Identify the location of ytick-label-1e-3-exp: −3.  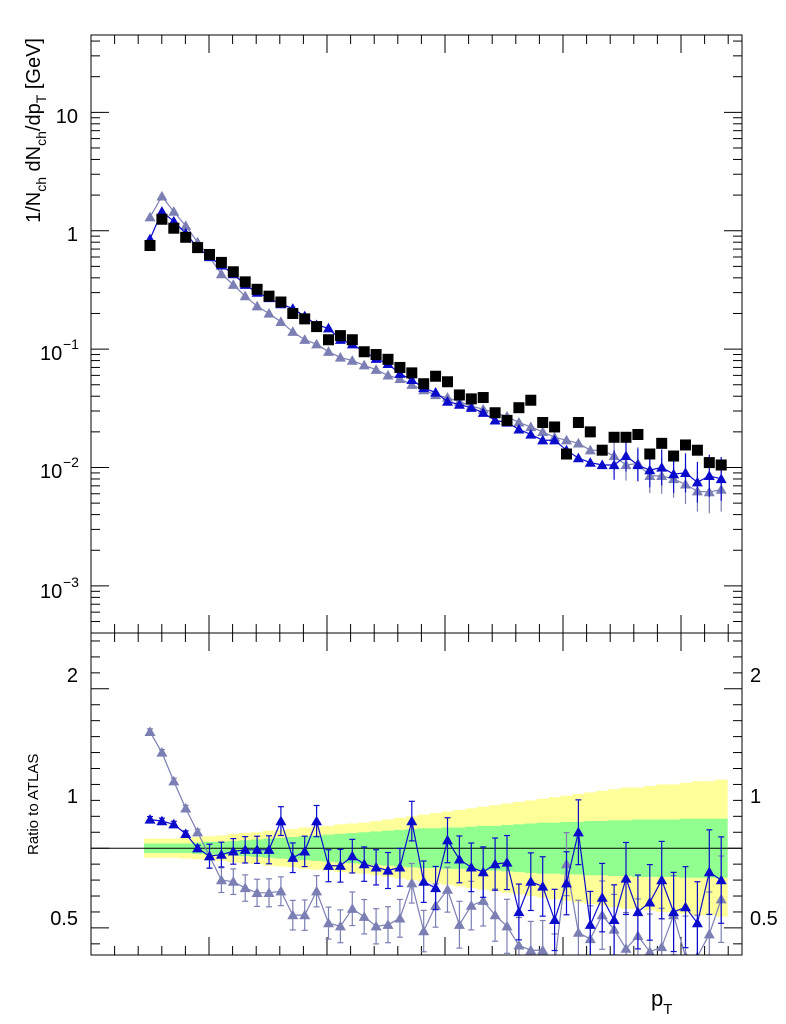
(71, 582).